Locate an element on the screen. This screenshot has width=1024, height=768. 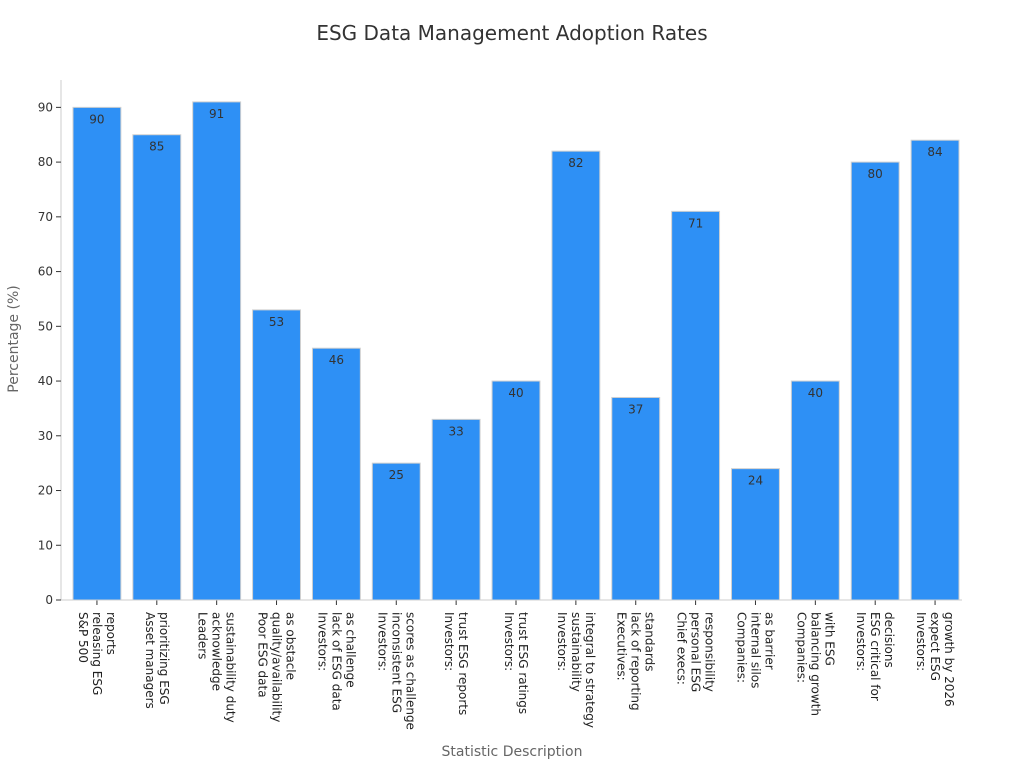
x-tick-label-line: inconsistent ESG is located at coordinates (396, 662).